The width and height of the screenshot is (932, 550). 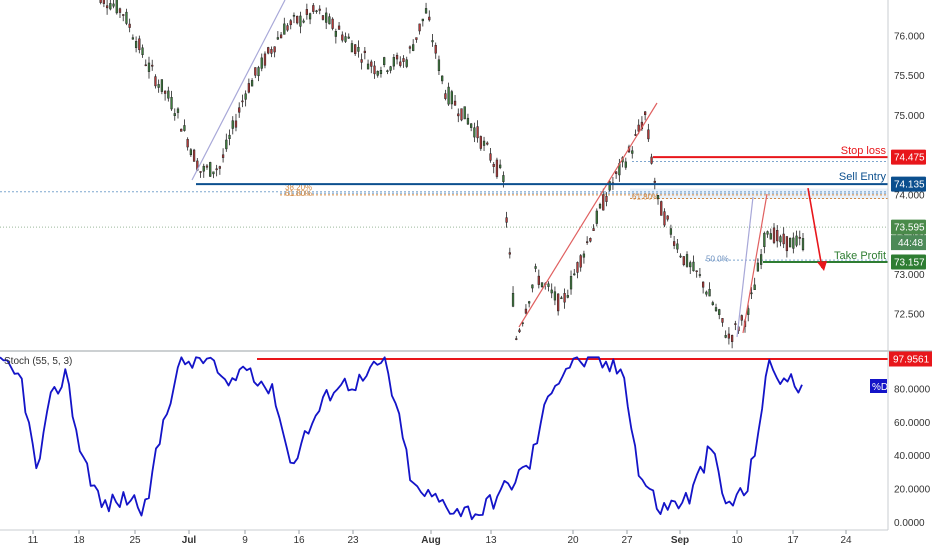 I want to click on sell-entry-label: Sell Entry, so click(x=863, y=177).